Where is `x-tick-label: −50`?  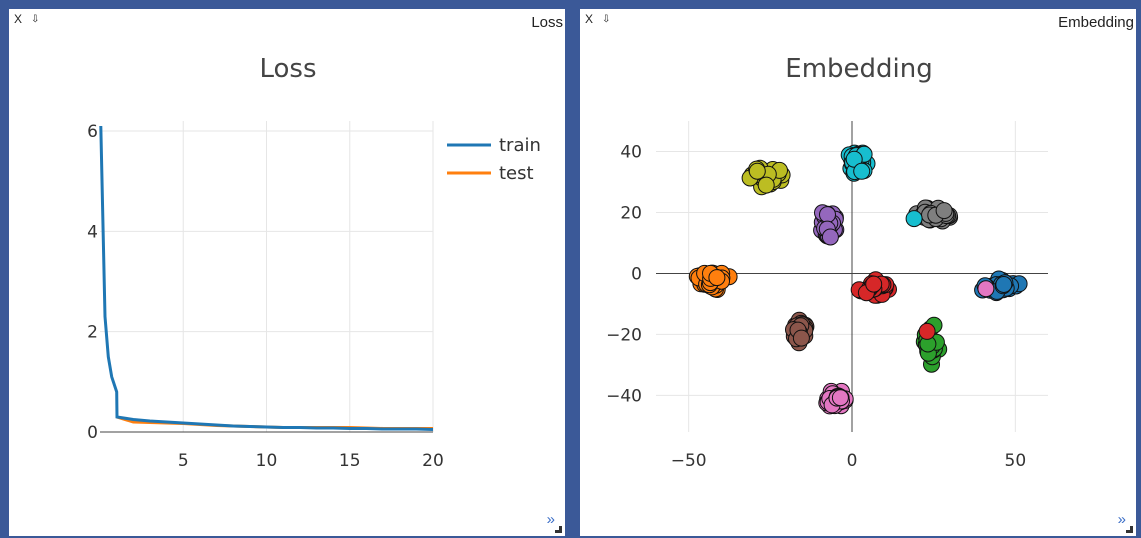
x-tick-label: −50 is located at coordinates (689, 461).